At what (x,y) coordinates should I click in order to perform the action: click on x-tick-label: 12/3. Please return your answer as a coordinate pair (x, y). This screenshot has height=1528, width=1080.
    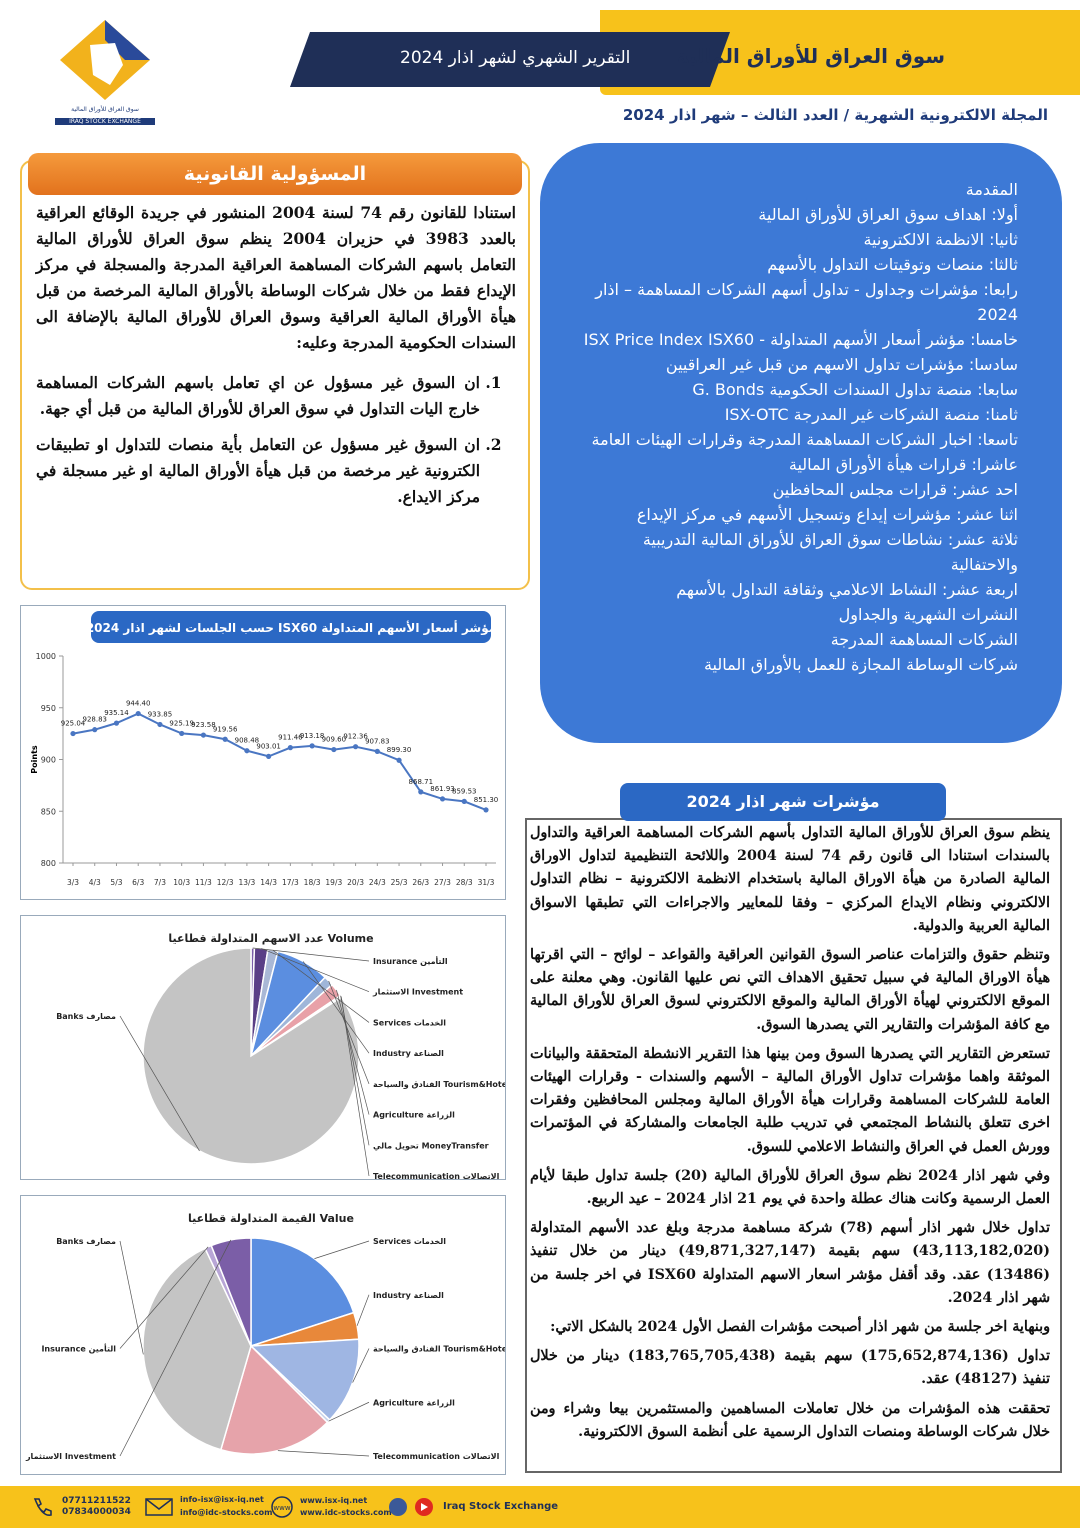
    Looking at the image, I should click on (225, 882).